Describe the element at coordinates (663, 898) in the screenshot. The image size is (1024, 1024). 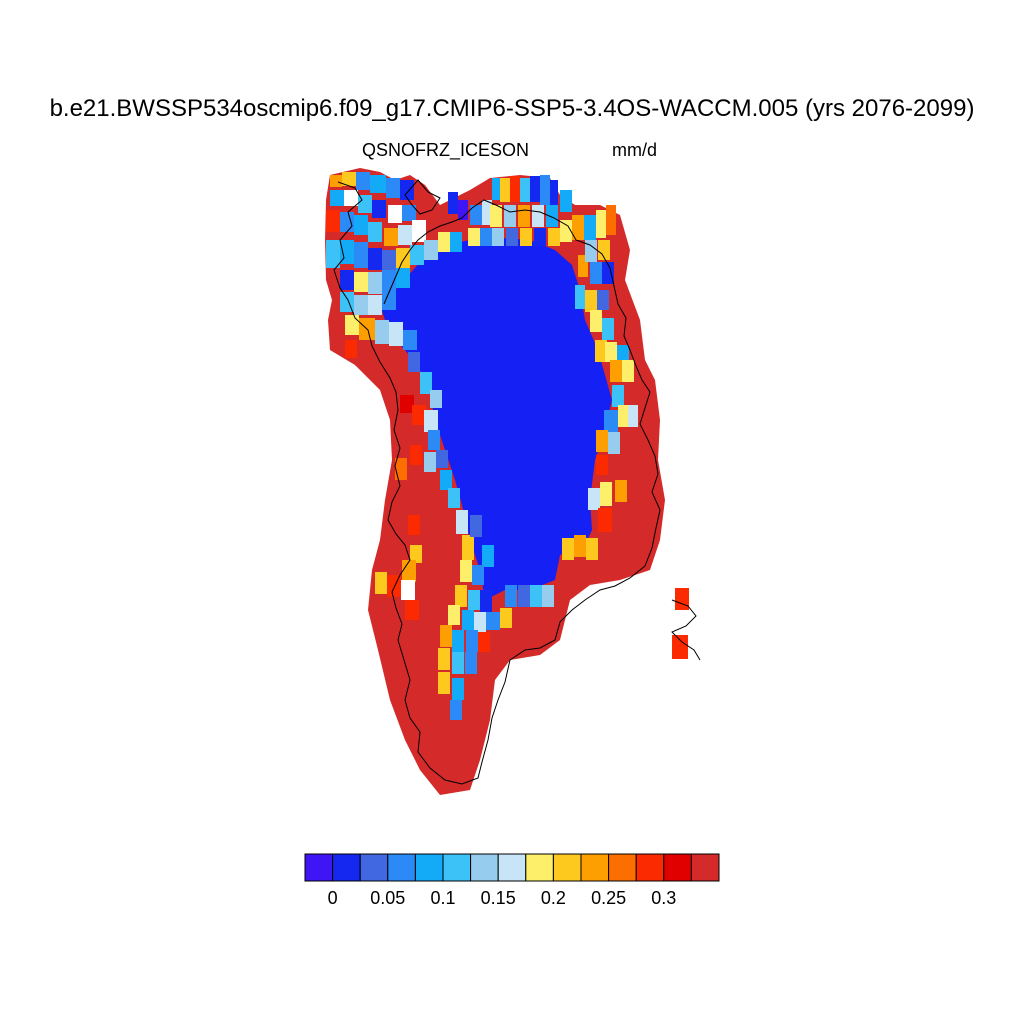
I see `colorbar-tick-label: 0.3` at that location.